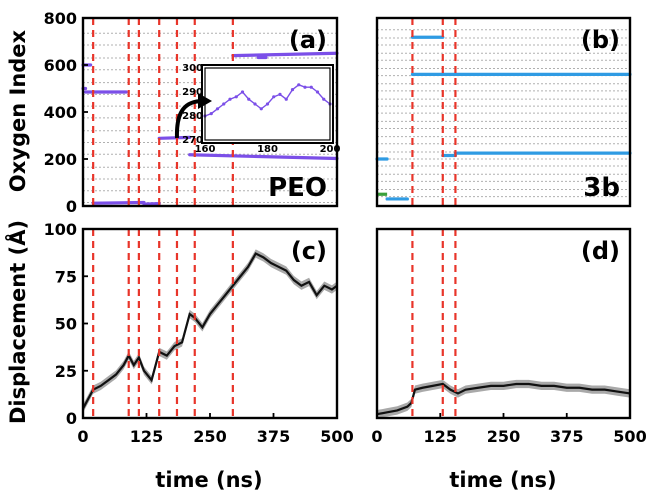 This screenshot has width=649, height=497. What do you see at coordinates (60, 18) in the screenshot?
I see `y-tick-label: 800` at bounding box center [60, 18].